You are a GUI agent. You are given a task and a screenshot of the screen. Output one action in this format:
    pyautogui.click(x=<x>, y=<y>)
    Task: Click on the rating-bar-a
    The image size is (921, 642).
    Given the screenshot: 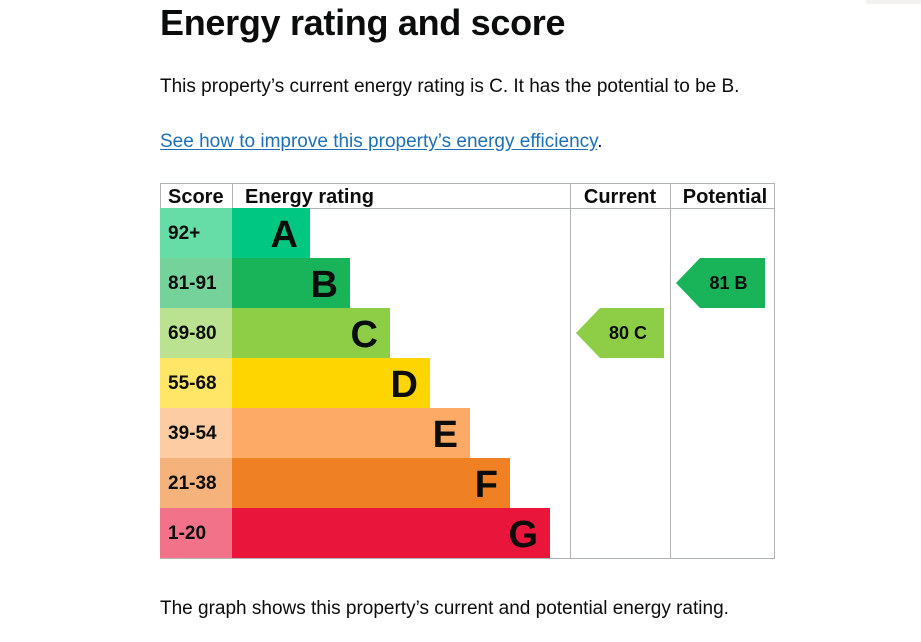 What is the action you would take?
    pyautogui.click(x=271, y=233)
    